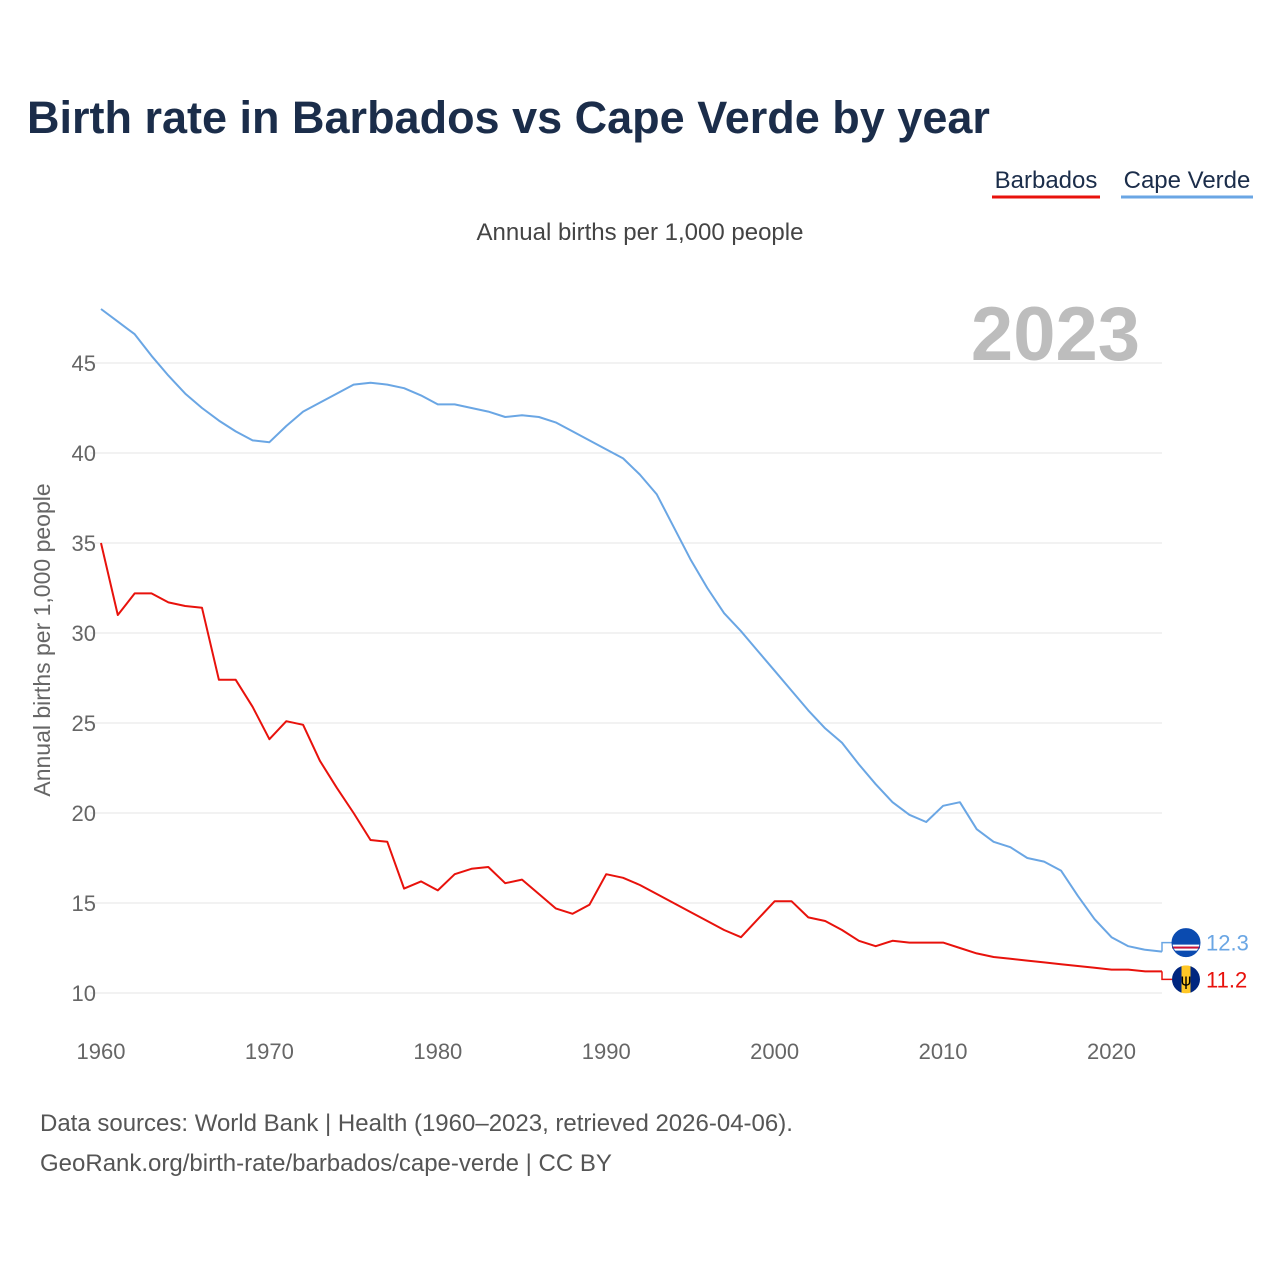  I want to click on end-markers: ψ 12.3 11.2, so click(1210, 961).